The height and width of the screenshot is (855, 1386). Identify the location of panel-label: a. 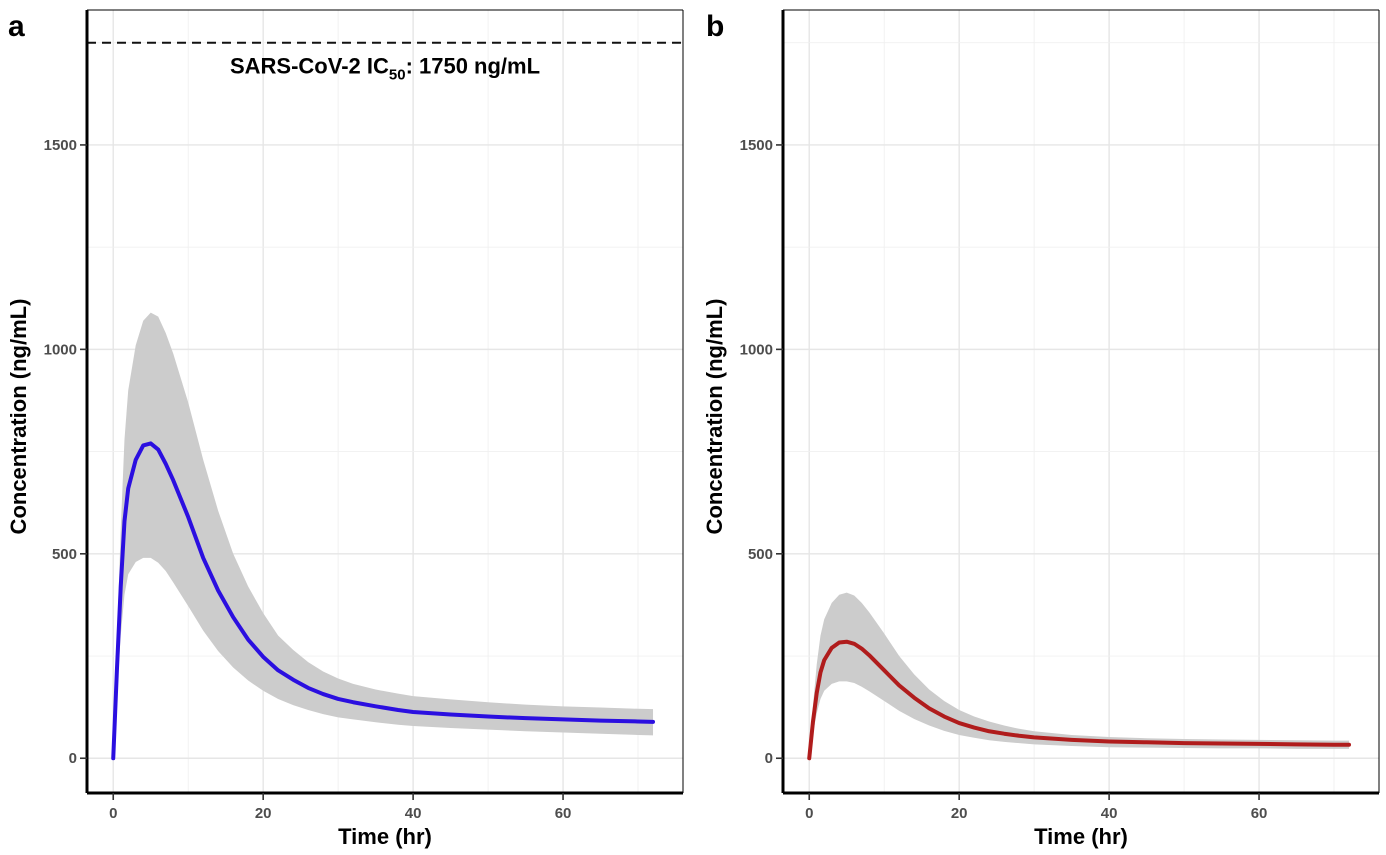
(16, 26).